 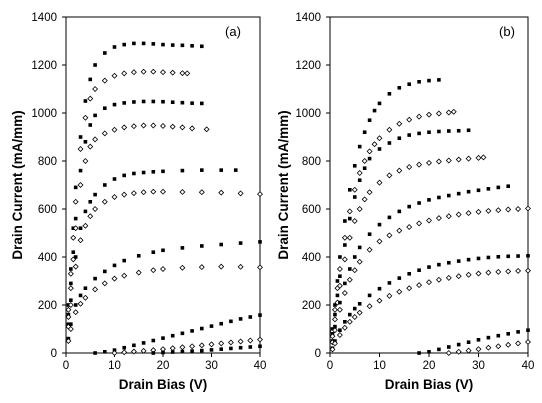 What do you see at coordinates (528, 366) in the screenshot?
I see `x-tick-label: 40` at bounding box center [528, 366].